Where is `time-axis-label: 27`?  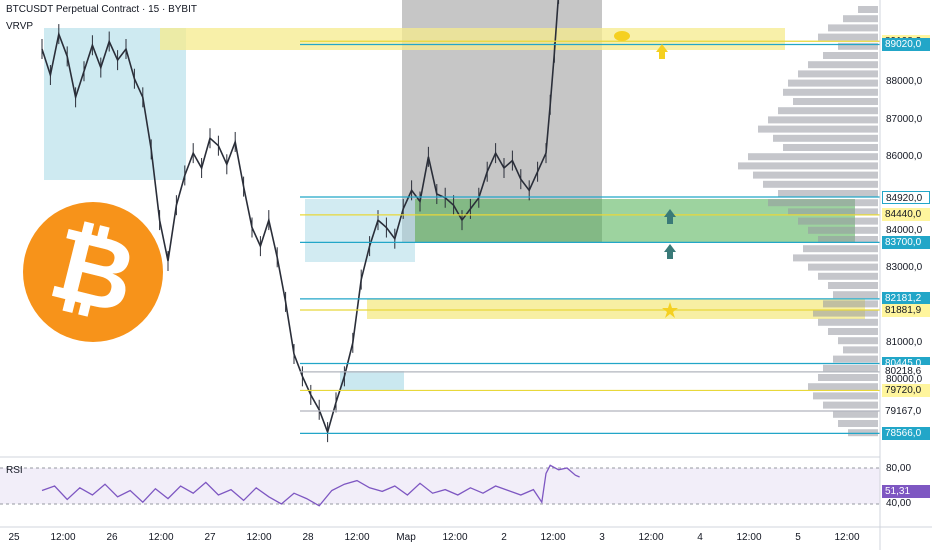 time-axis-label: 27 is located at coordinates (210, 537).